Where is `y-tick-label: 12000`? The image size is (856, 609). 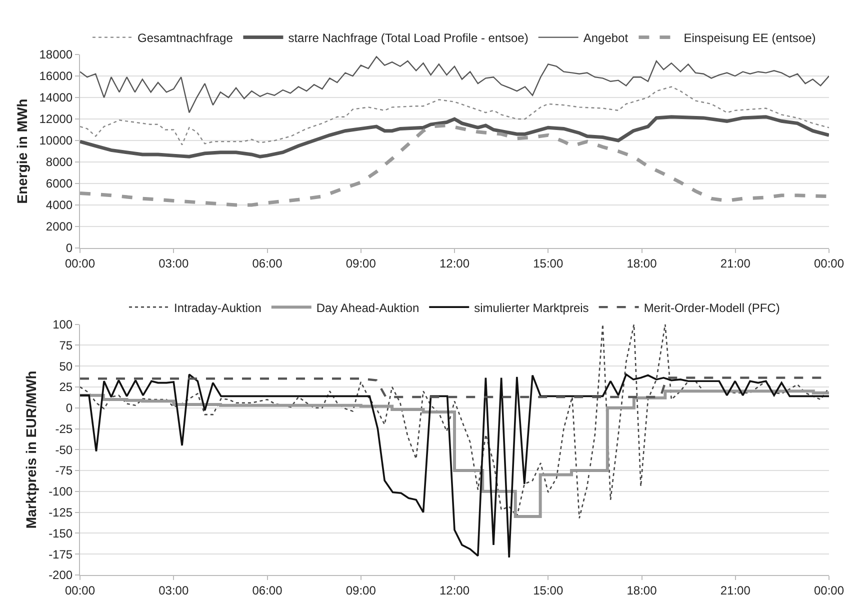
y-tick-label: 12000 is located at coordinates (56, 119).